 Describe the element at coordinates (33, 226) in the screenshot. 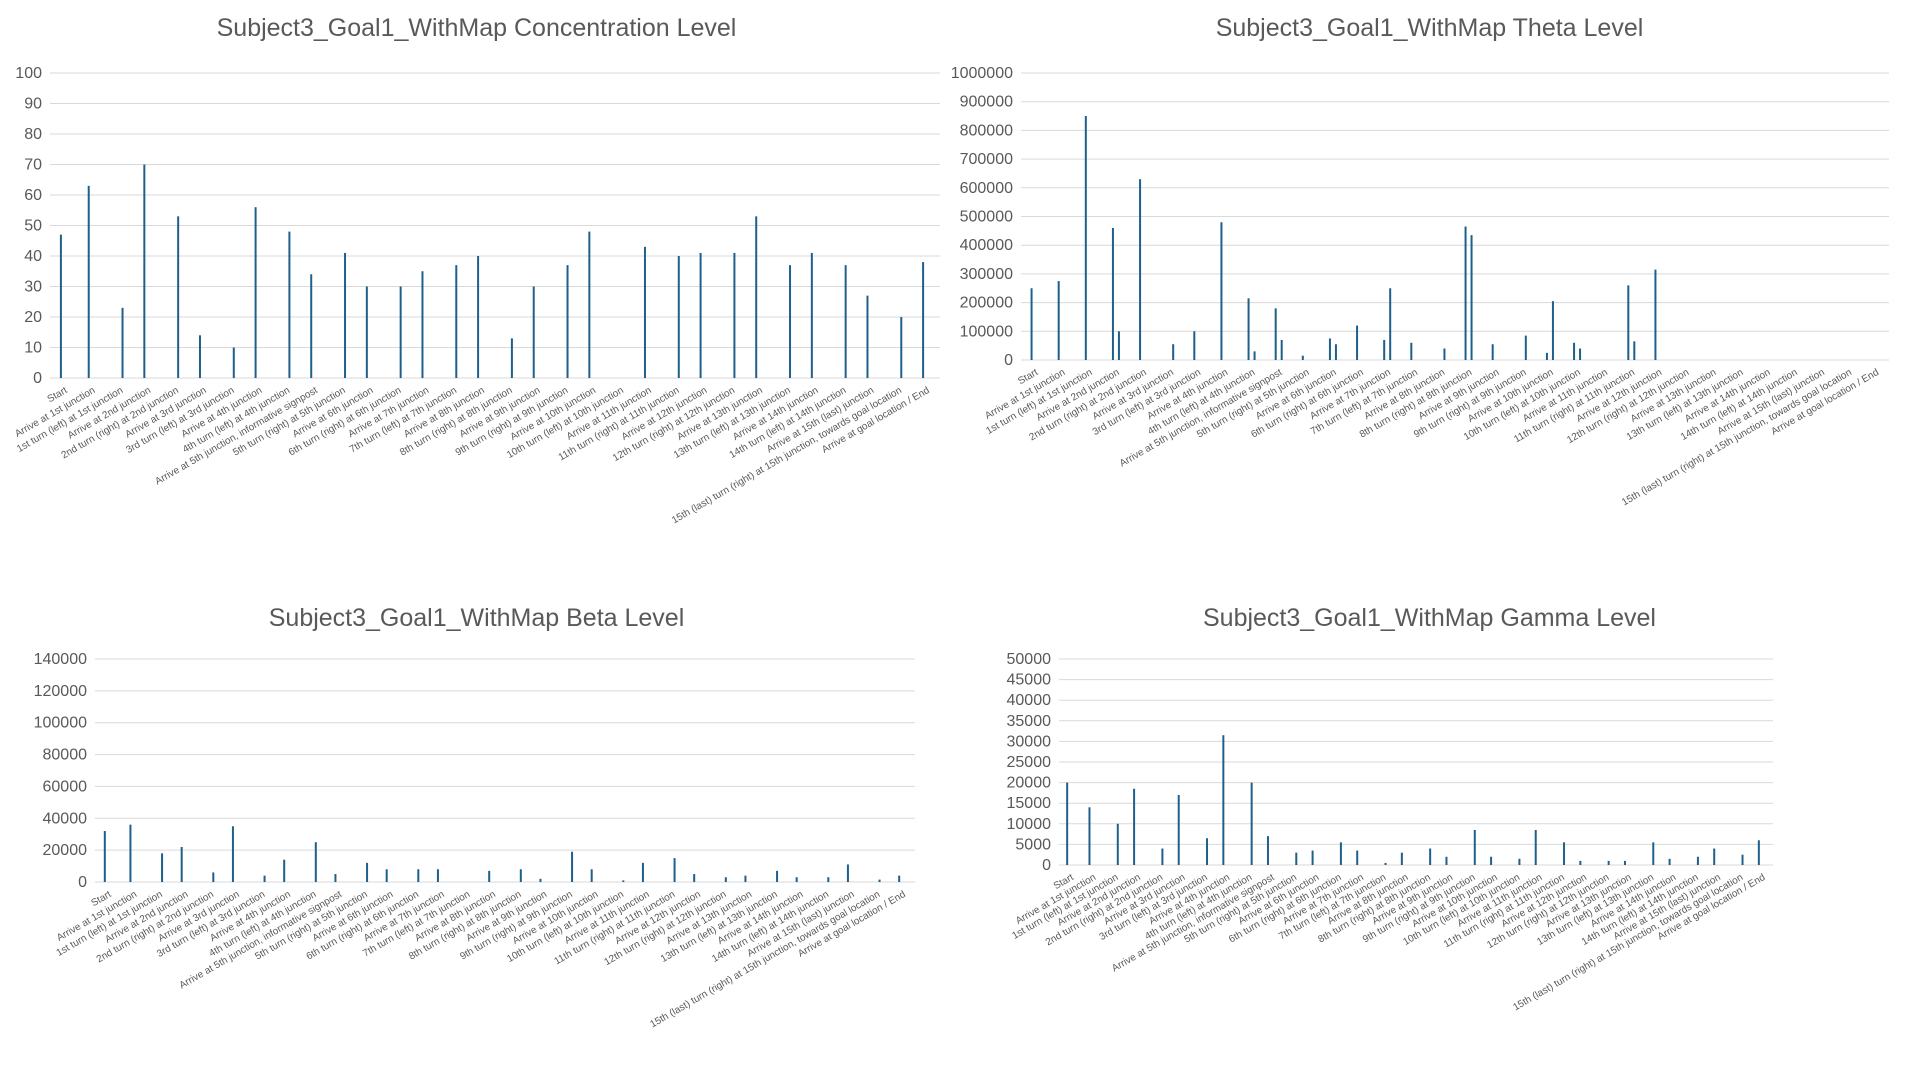

I see `y-tick-label: 50` at that location.